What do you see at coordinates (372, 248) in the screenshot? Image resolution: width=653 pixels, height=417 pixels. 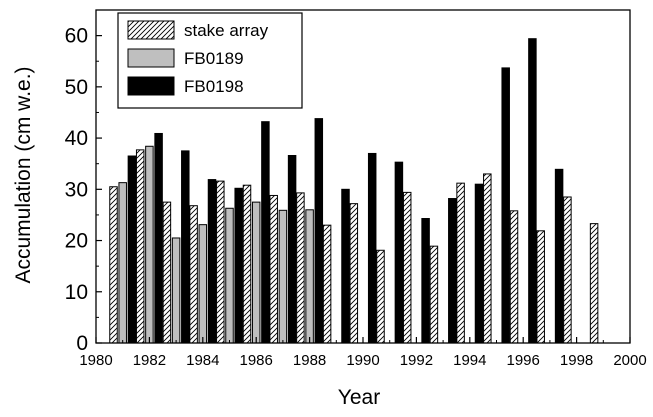 I see `bar-fb0198-1990` at bounding box center [372, 248].